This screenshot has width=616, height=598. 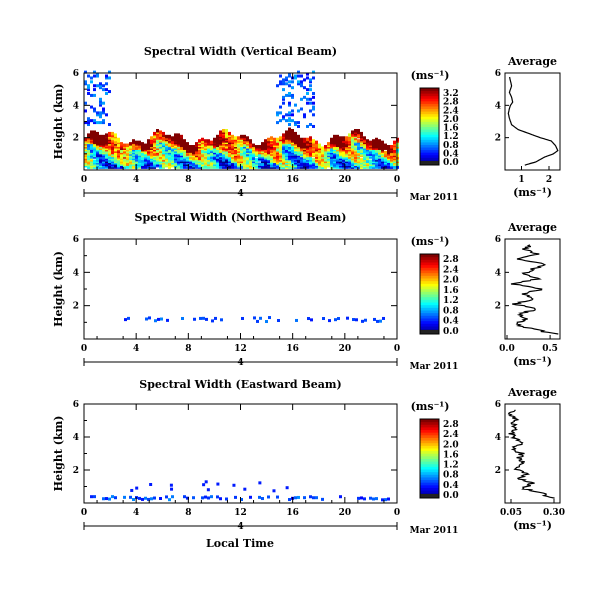 What do you see at coordinates (451, 111) in the screenshot?
I see `colorbar-tick-label: 2.4` at bounding box center [451, 111].